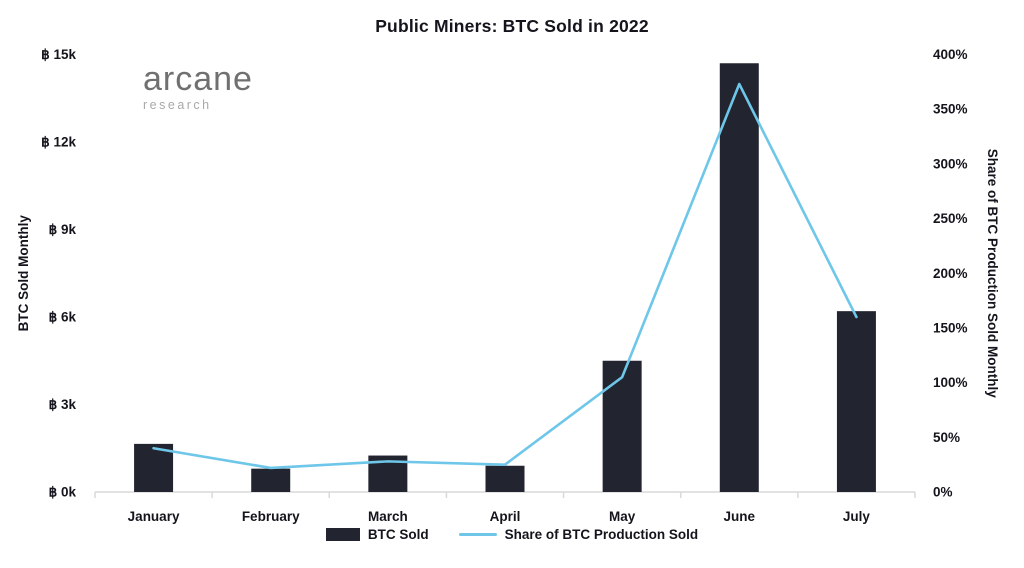 This screenshot has height=568, width=1024. I want to click on right-axis-tick-label: 200%, so click(950, 273).